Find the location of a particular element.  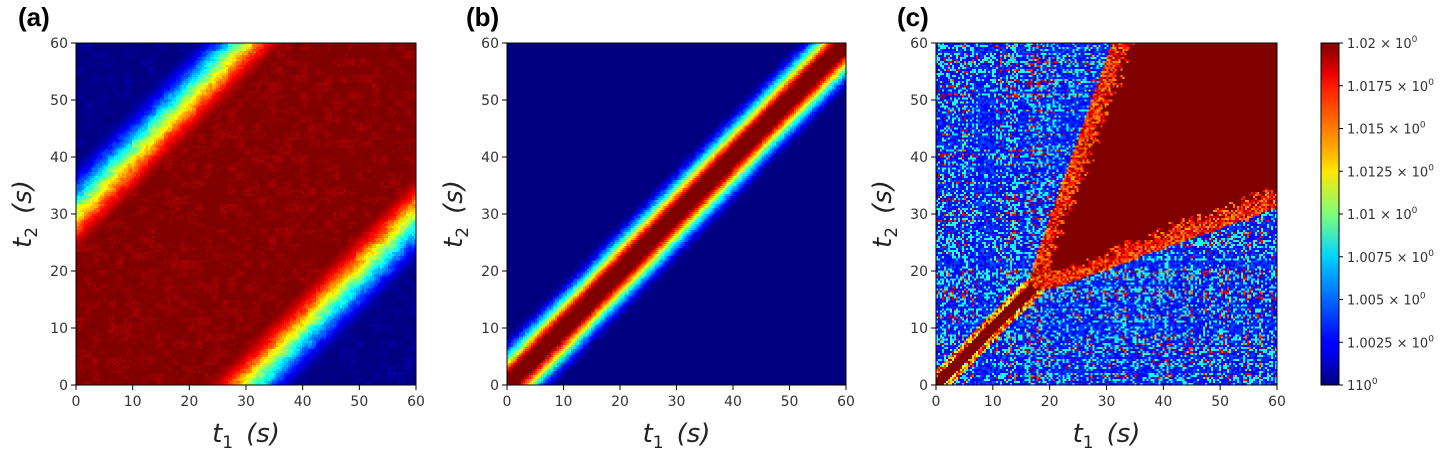

panel-label: (b) is located at coordinates (482, 17).